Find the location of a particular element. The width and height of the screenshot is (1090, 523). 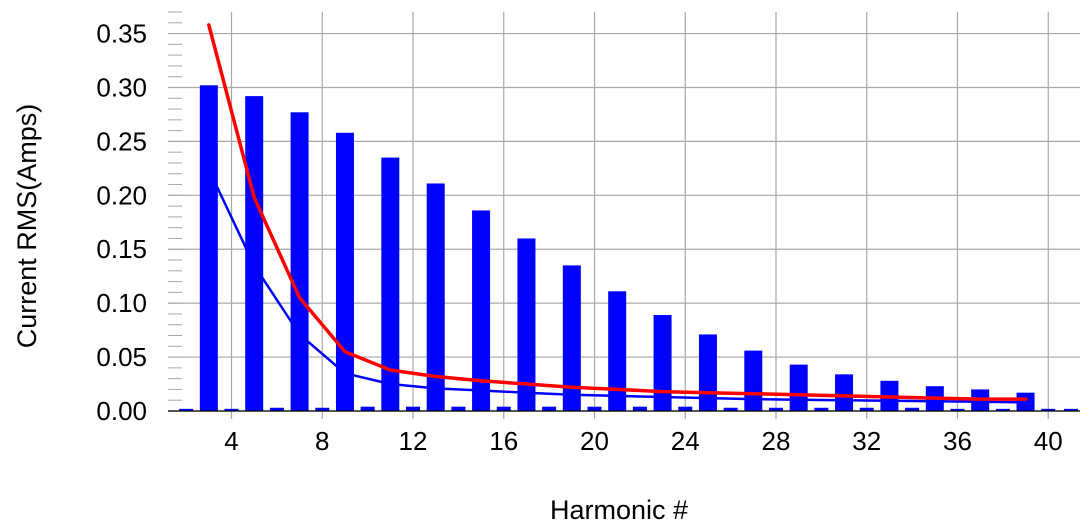

x-tick-label: 40 is located at coordinates (1048, 441).